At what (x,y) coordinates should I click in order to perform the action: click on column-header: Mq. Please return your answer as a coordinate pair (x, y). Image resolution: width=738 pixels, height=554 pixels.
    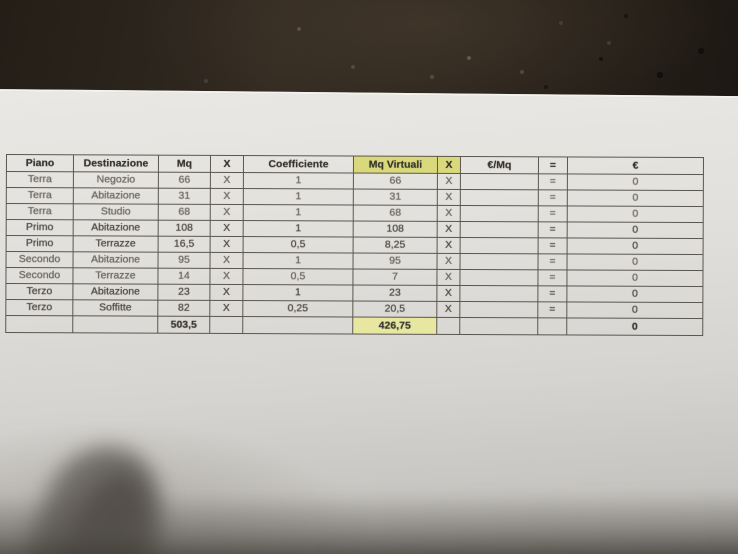
    Looking at the image, I should click on (184, 164).